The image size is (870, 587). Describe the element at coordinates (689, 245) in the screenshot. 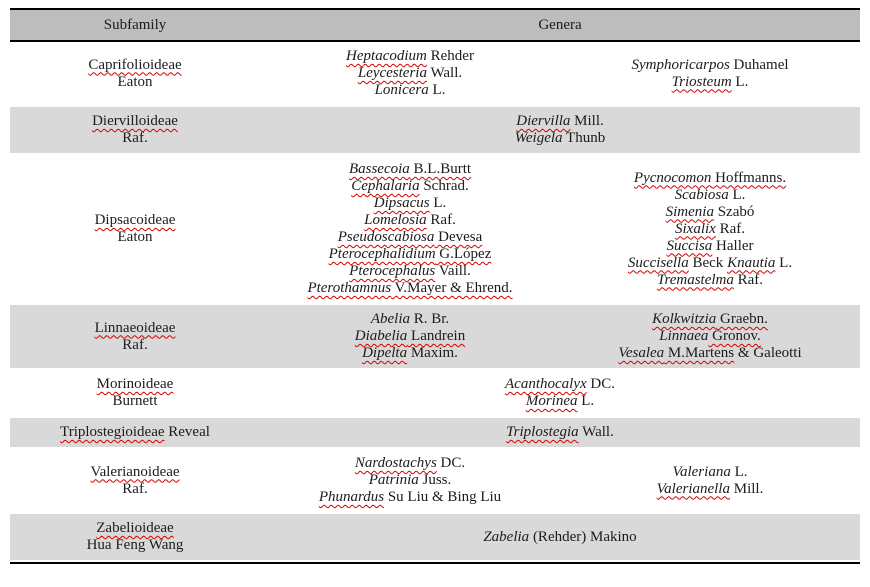

I see `genus-name: Succisa` at that location.